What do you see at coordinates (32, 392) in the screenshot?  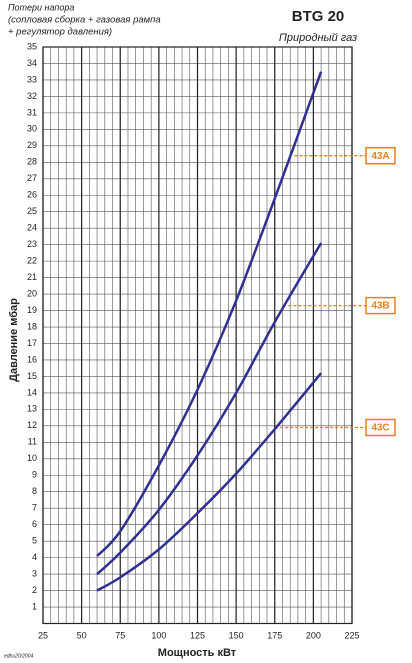 I see `y-tick-label: 14` at bounding box center [32, 392].